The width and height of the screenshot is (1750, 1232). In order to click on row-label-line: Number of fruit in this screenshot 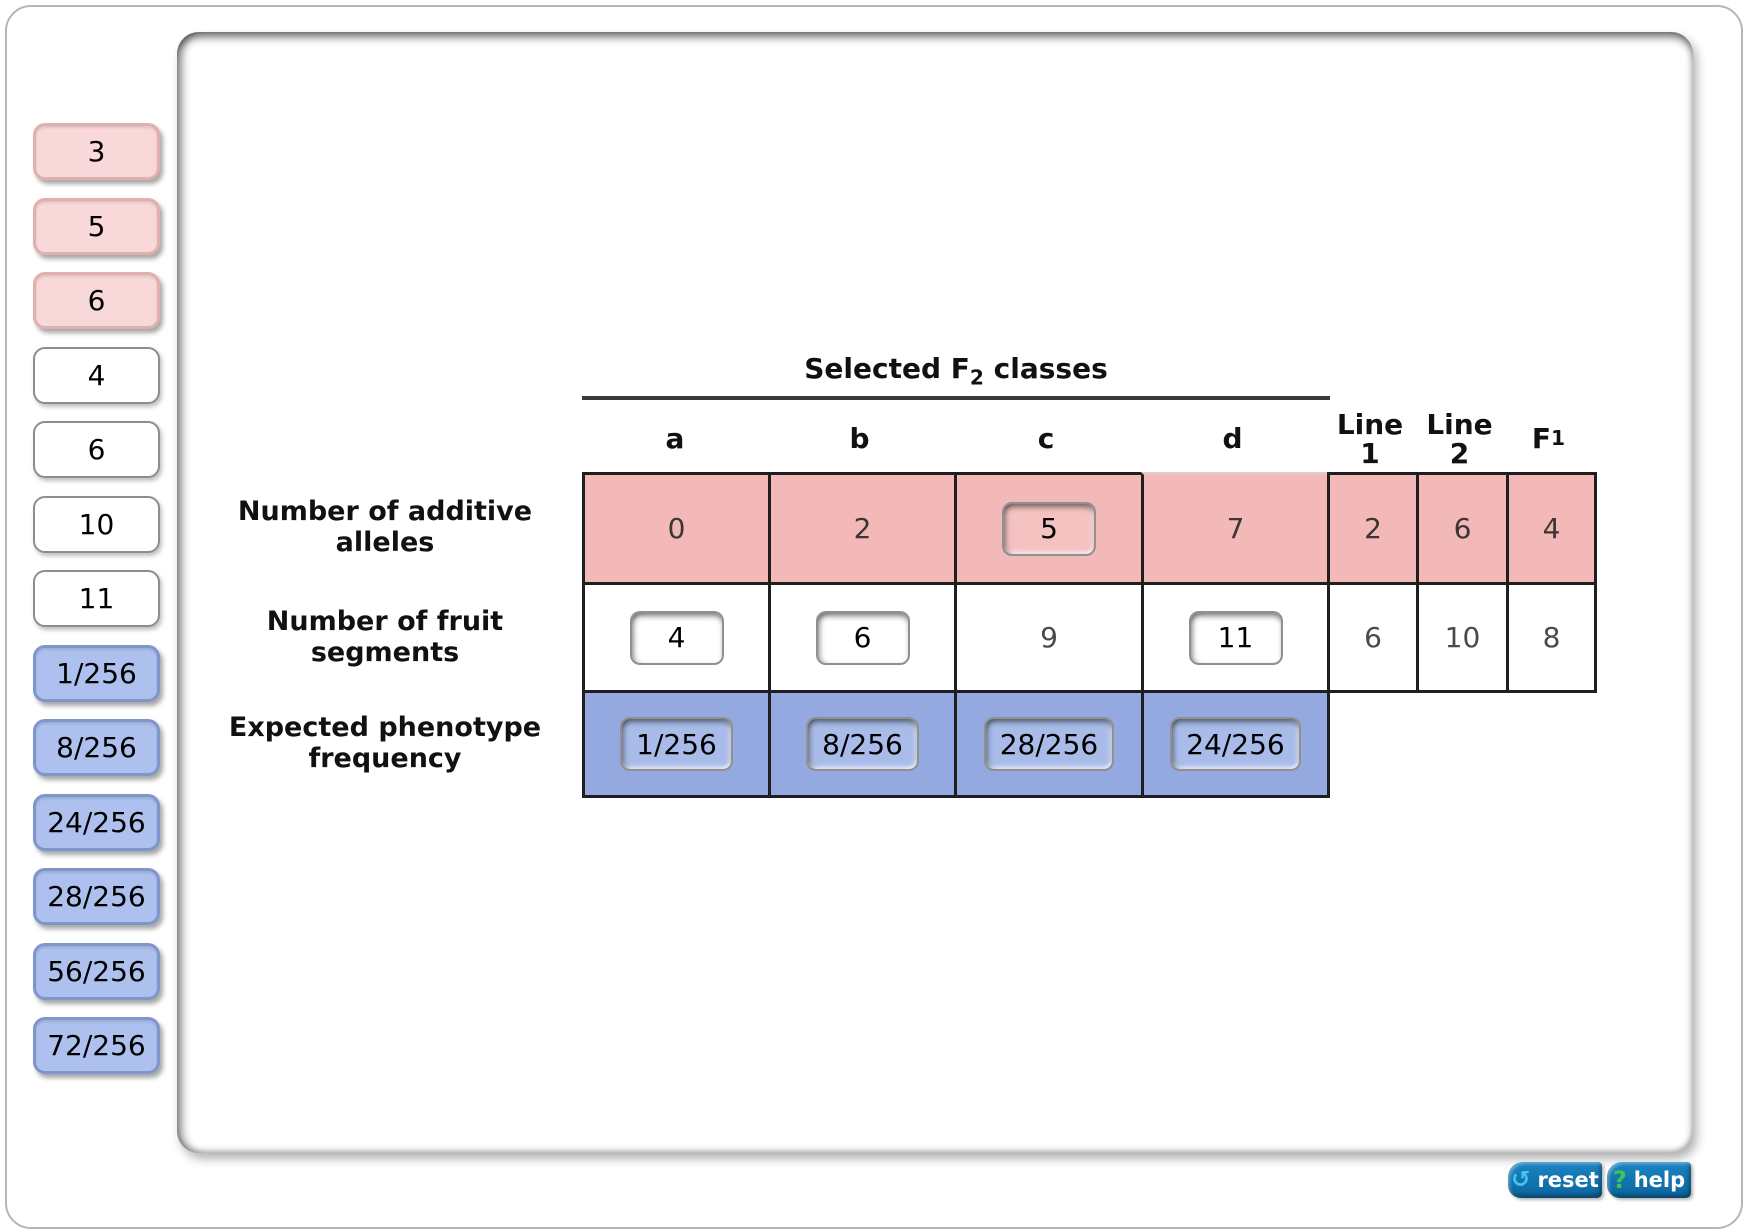, I will do `click(385, 621)`.